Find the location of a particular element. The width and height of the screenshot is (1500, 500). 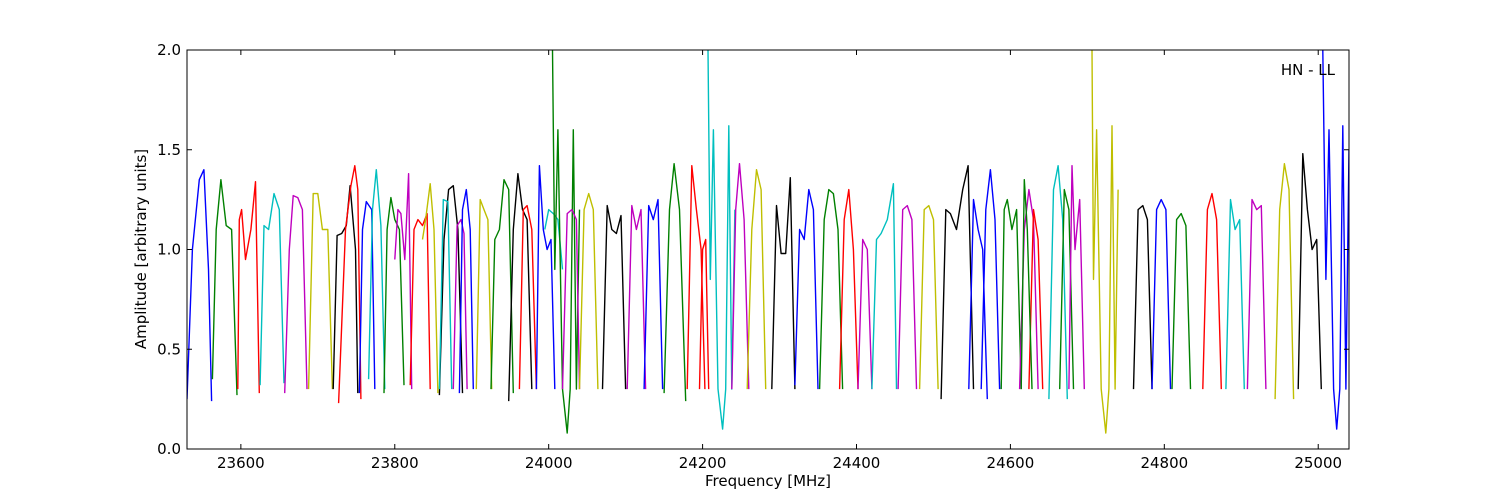

x-axis-label: Frequency [MHz] is located at coordinates (768, 481).